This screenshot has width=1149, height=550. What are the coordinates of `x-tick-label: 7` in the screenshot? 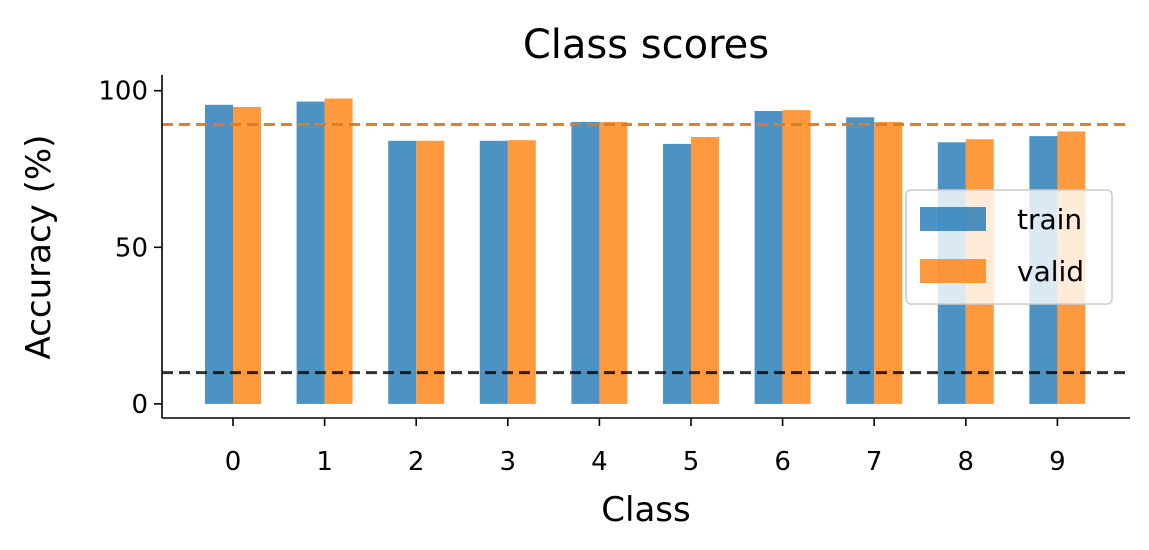 It's located at (874, 462).